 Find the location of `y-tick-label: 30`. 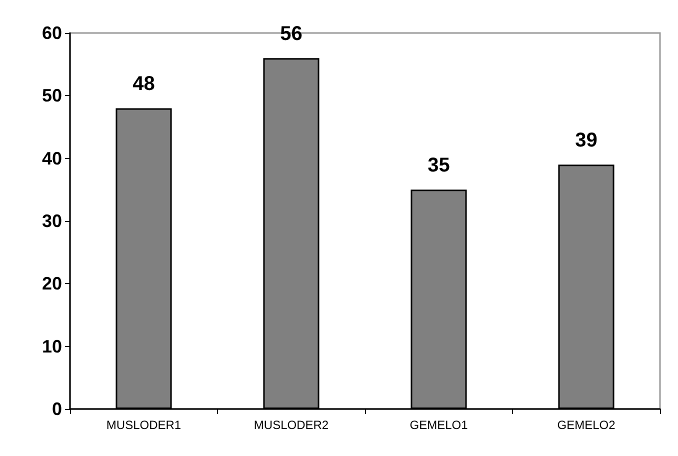

y-tick-label: 30 is located at coordinates (52, 221).